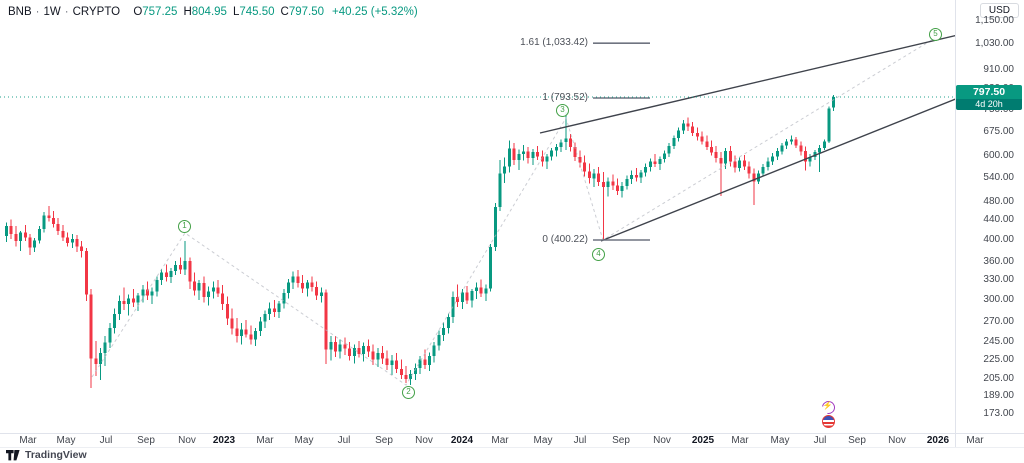 This screenshot has height=463, width=1024. Describe the element at coordinates (998, 321) in the screenshot. I see `price-tick: 270.00` at that location.